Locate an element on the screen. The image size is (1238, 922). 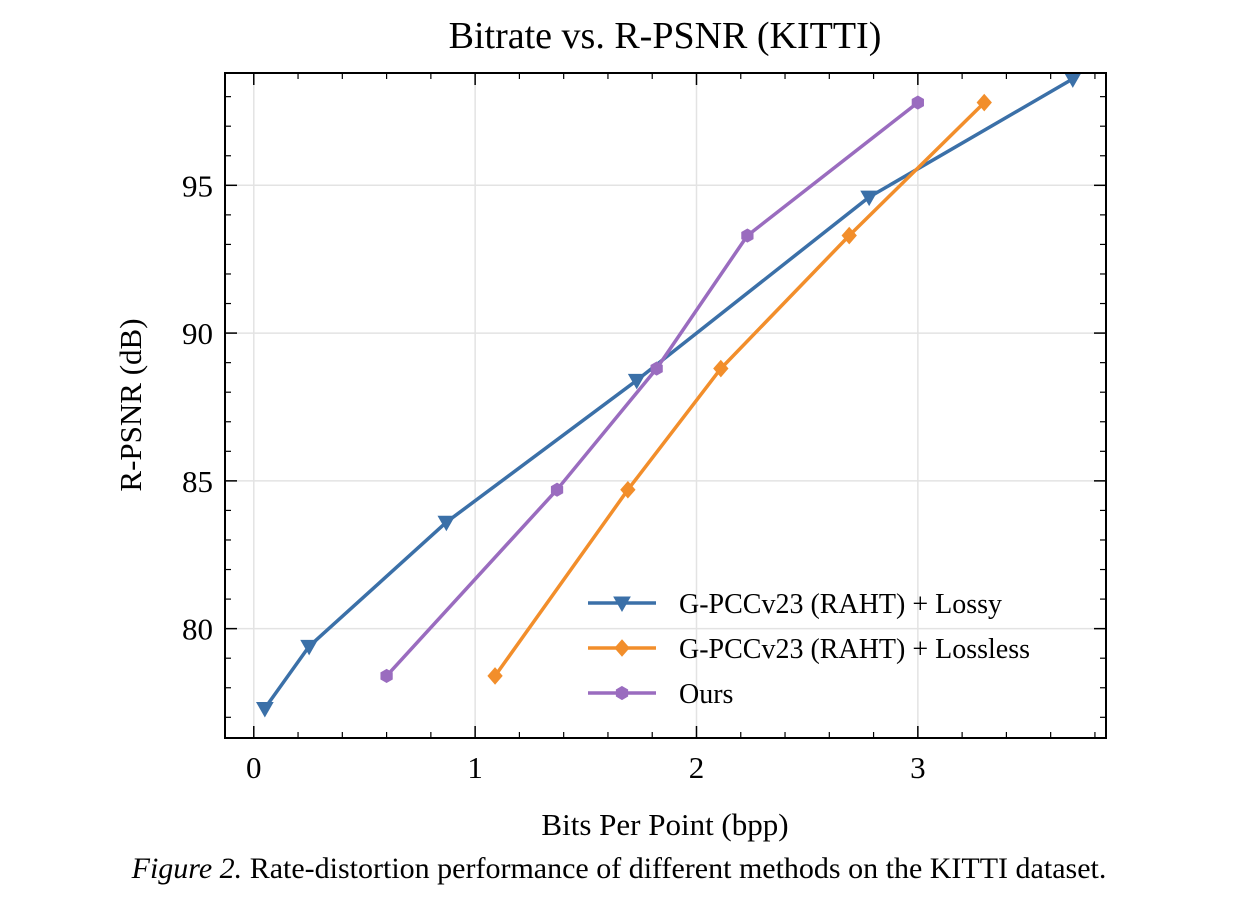
y-axis-label: R-PSNR (dB) is located at coordinates (130, 404).